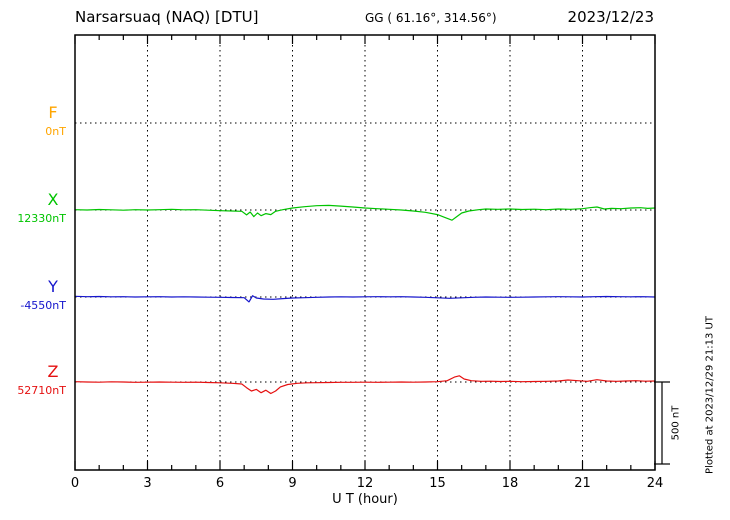 Image resolution: width=730 pixels, height=520 pixels. I want to click on series-letter-X: X, so click(53, 199).